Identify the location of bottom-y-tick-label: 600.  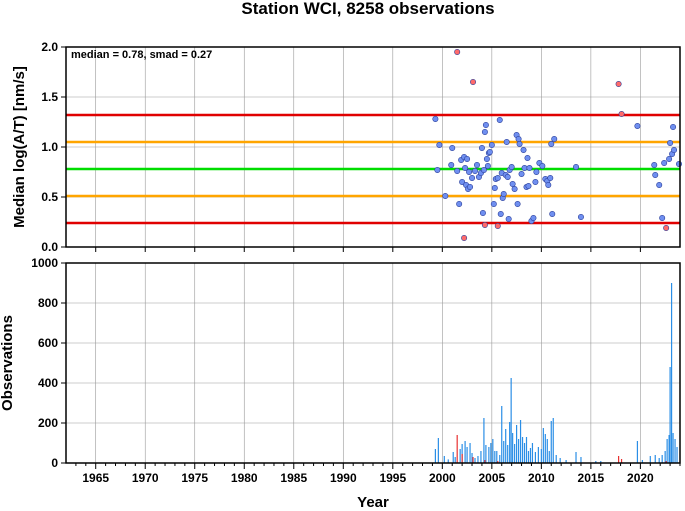
(48, 343).